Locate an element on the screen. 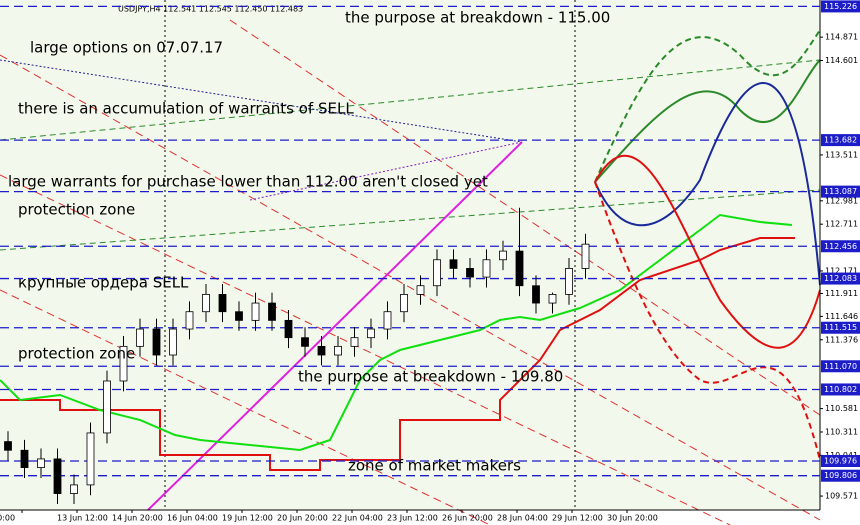  x-tick-label: 26 Jun 20:00 is located at coordinates (467, 518).